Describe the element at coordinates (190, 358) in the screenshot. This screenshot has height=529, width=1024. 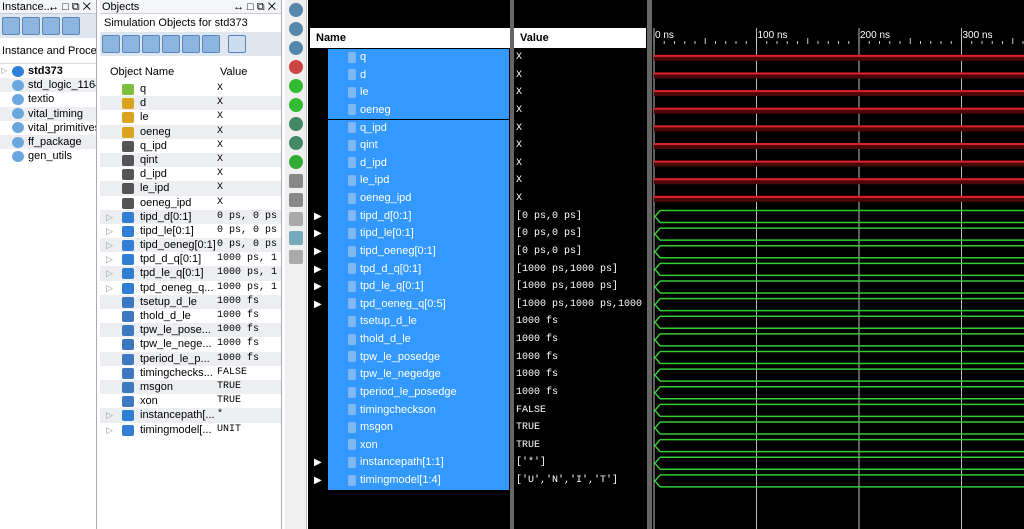
I see `object-row: tperiod_le_p... 1000 fs` at that location.